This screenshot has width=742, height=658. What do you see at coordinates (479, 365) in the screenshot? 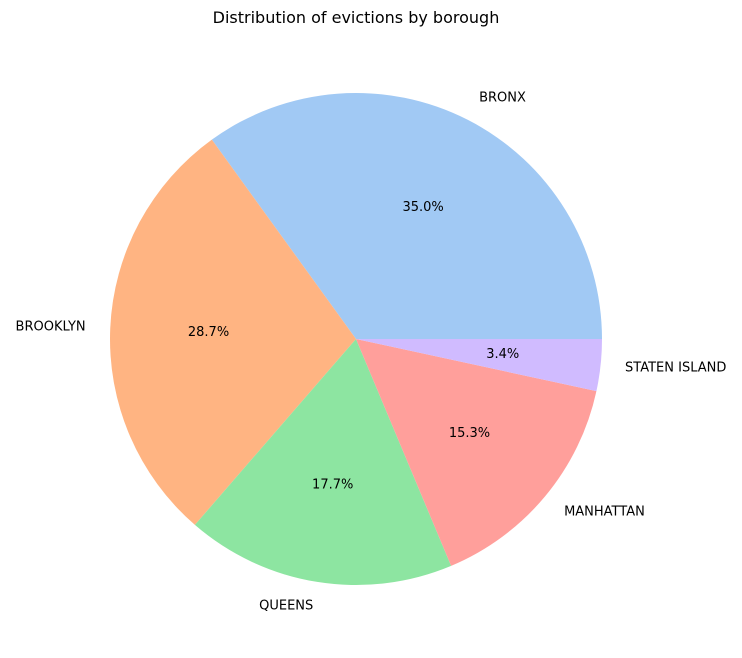
I see `pie-slice-staten-island` at bounding box center [479, 365].